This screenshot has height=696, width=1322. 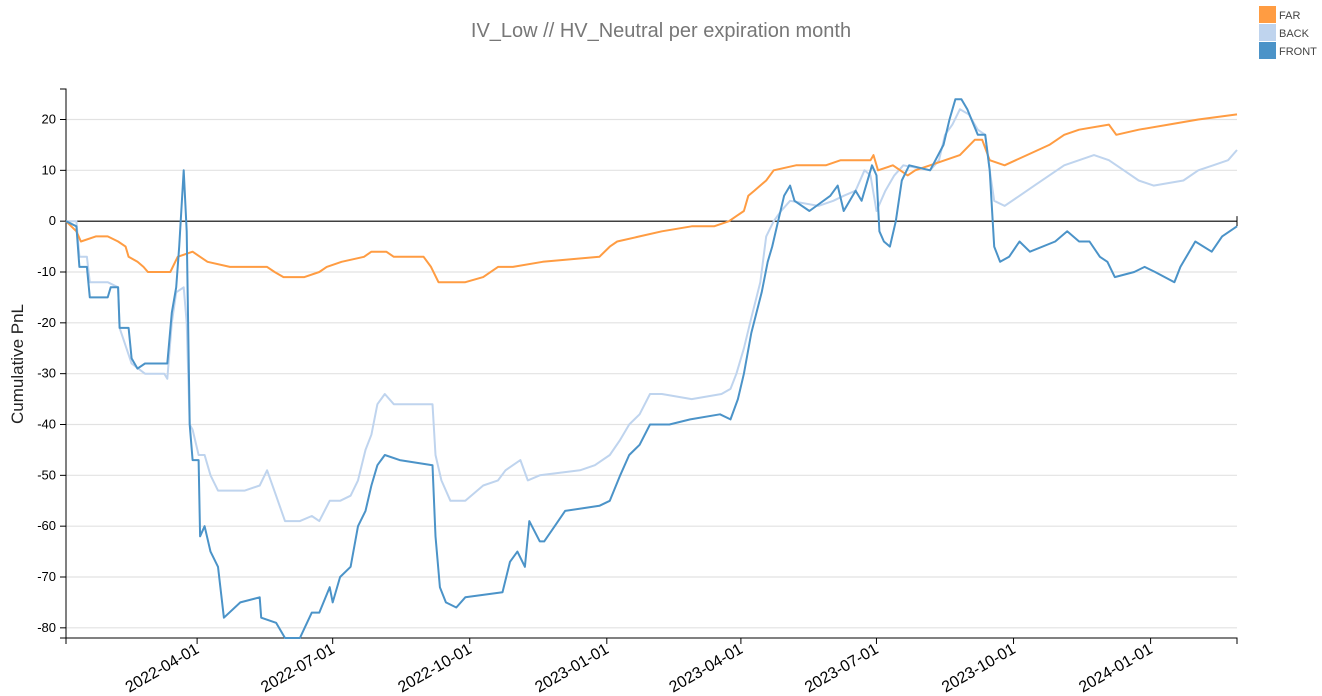 I want to click on y-tick-label: -30, so click(x=46, y=373).